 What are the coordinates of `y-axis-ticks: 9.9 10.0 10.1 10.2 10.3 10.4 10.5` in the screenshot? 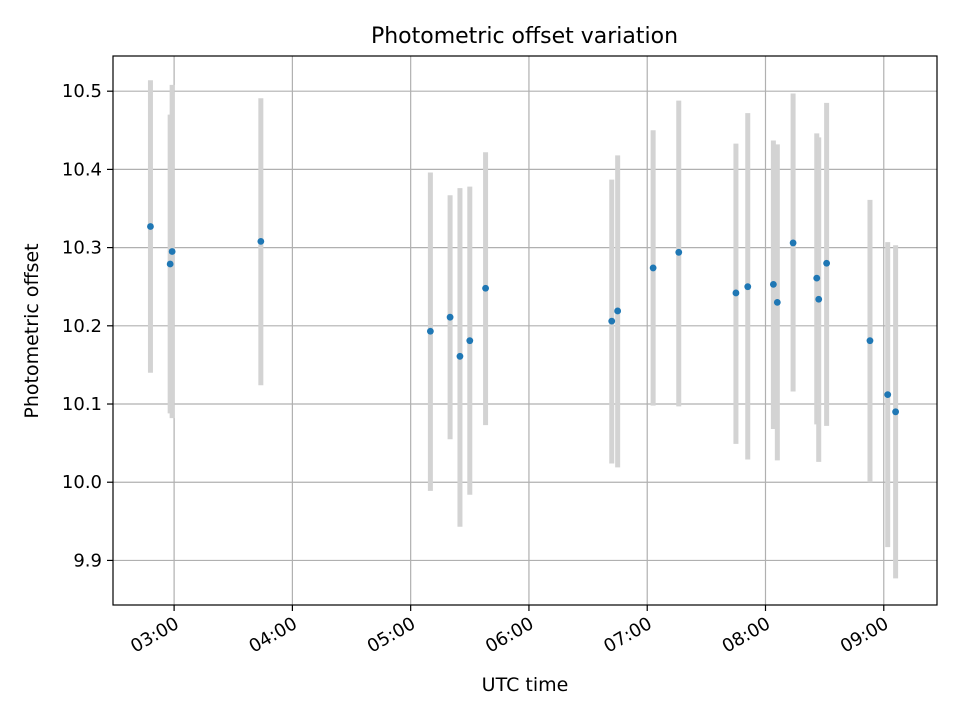 It's located at (87, 326).